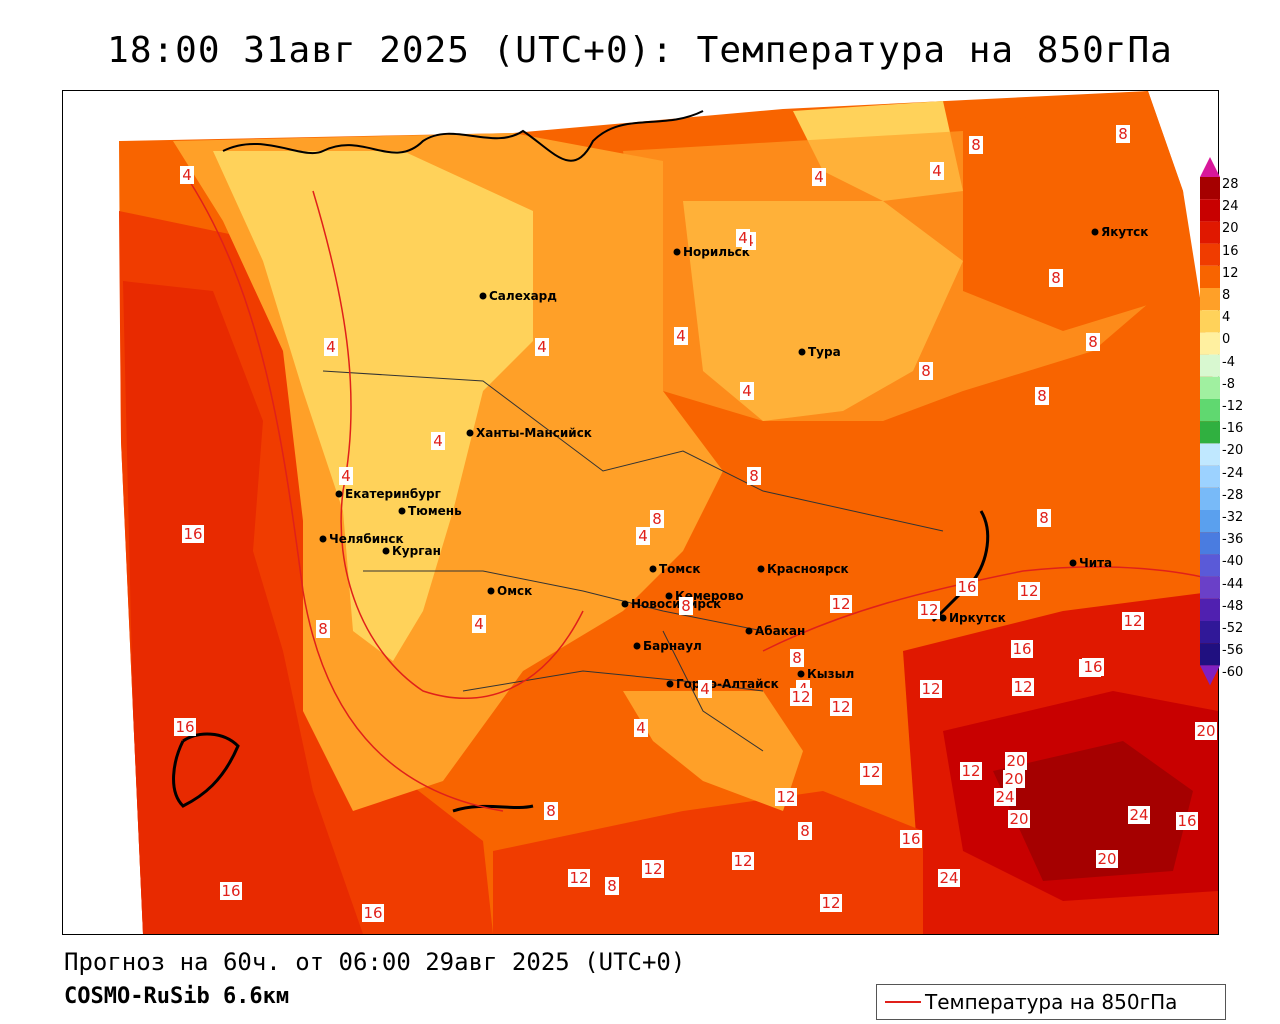  What do you see at coordinates (1233, 429) in the screenshot?
I see `colorbar-tick-label: -16` at bounding box center [1233, 429].